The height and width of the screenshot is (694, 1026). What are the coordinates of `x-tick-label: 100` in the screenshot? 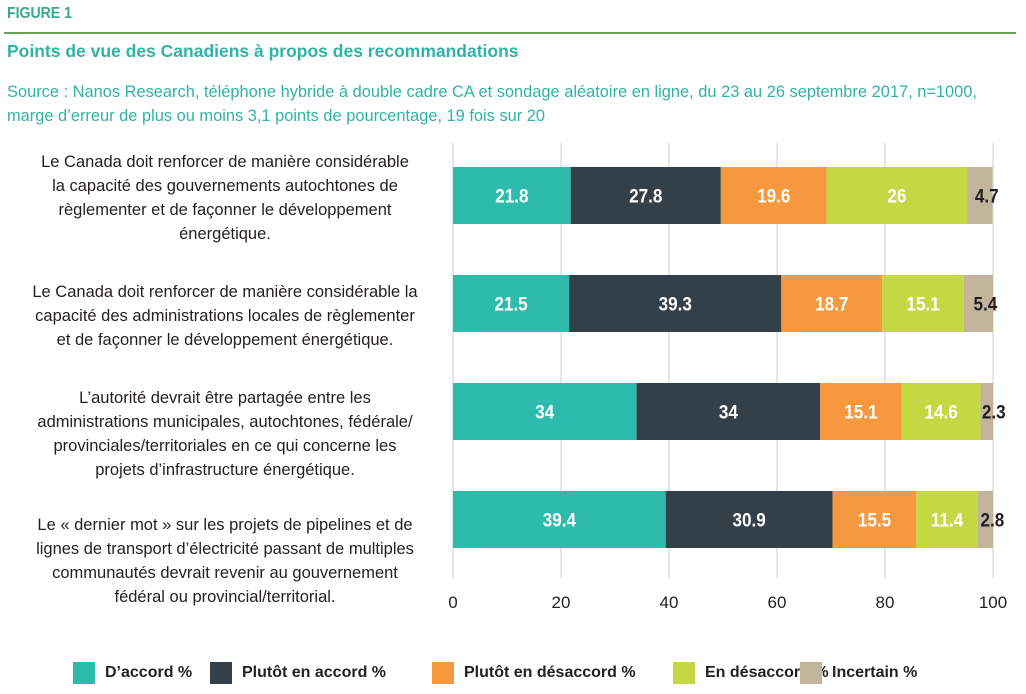 It's located at (993, 602).